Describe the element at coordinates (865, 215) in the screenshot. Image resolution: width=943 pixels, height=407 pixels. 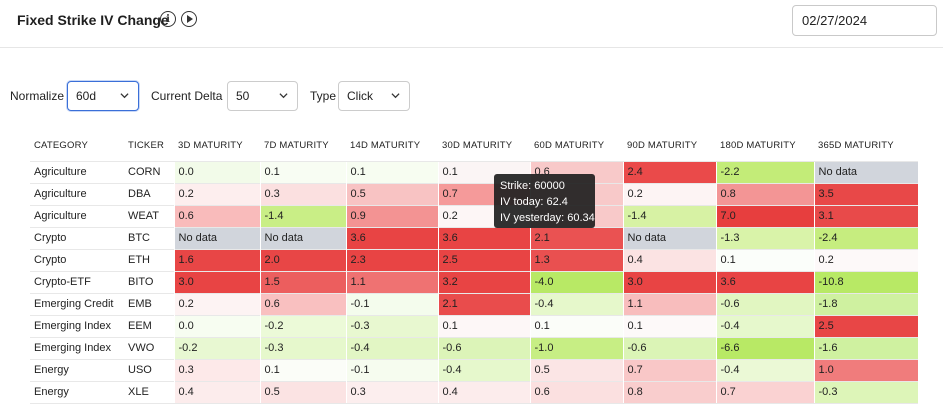
I see `iv-value-cell: 3.1` at that location.